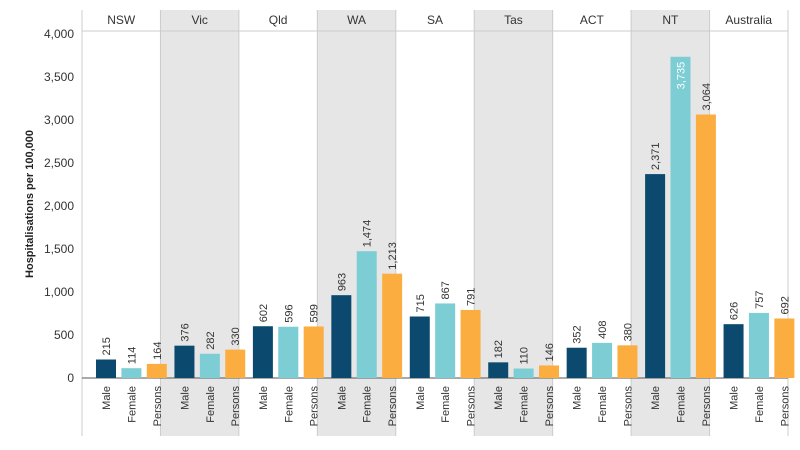 The width and height of the screenshot is (800, 450). What do you see at coordinates (733, 351) in the screenshot?
I see `bar-australia-male` at bounding box center [733, 351].